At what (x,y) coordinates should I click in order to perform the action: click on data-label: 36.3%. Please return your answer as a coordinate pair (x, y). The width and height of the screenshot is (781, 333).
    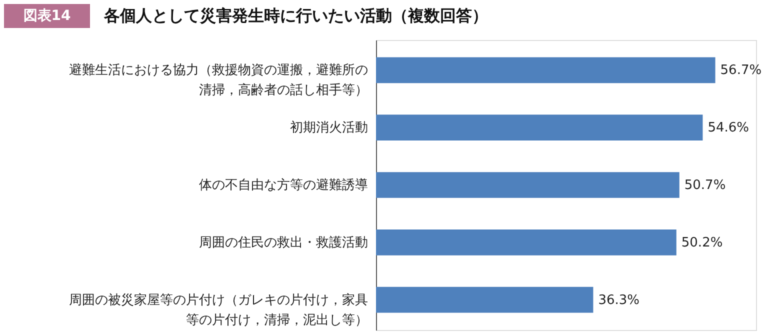
    Looking at the image, I should click on (619, 300).